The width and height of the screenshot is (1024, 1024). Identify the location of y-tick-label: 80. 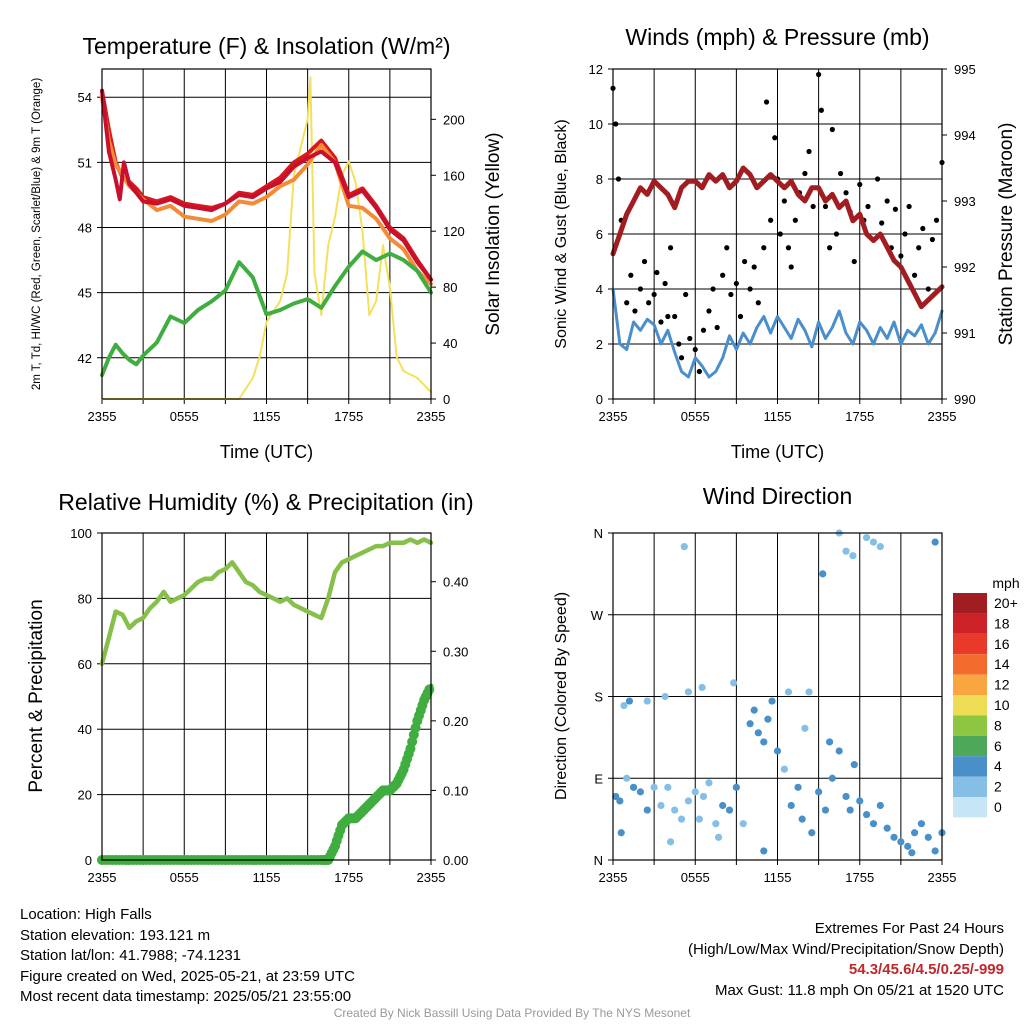
(85, 598).